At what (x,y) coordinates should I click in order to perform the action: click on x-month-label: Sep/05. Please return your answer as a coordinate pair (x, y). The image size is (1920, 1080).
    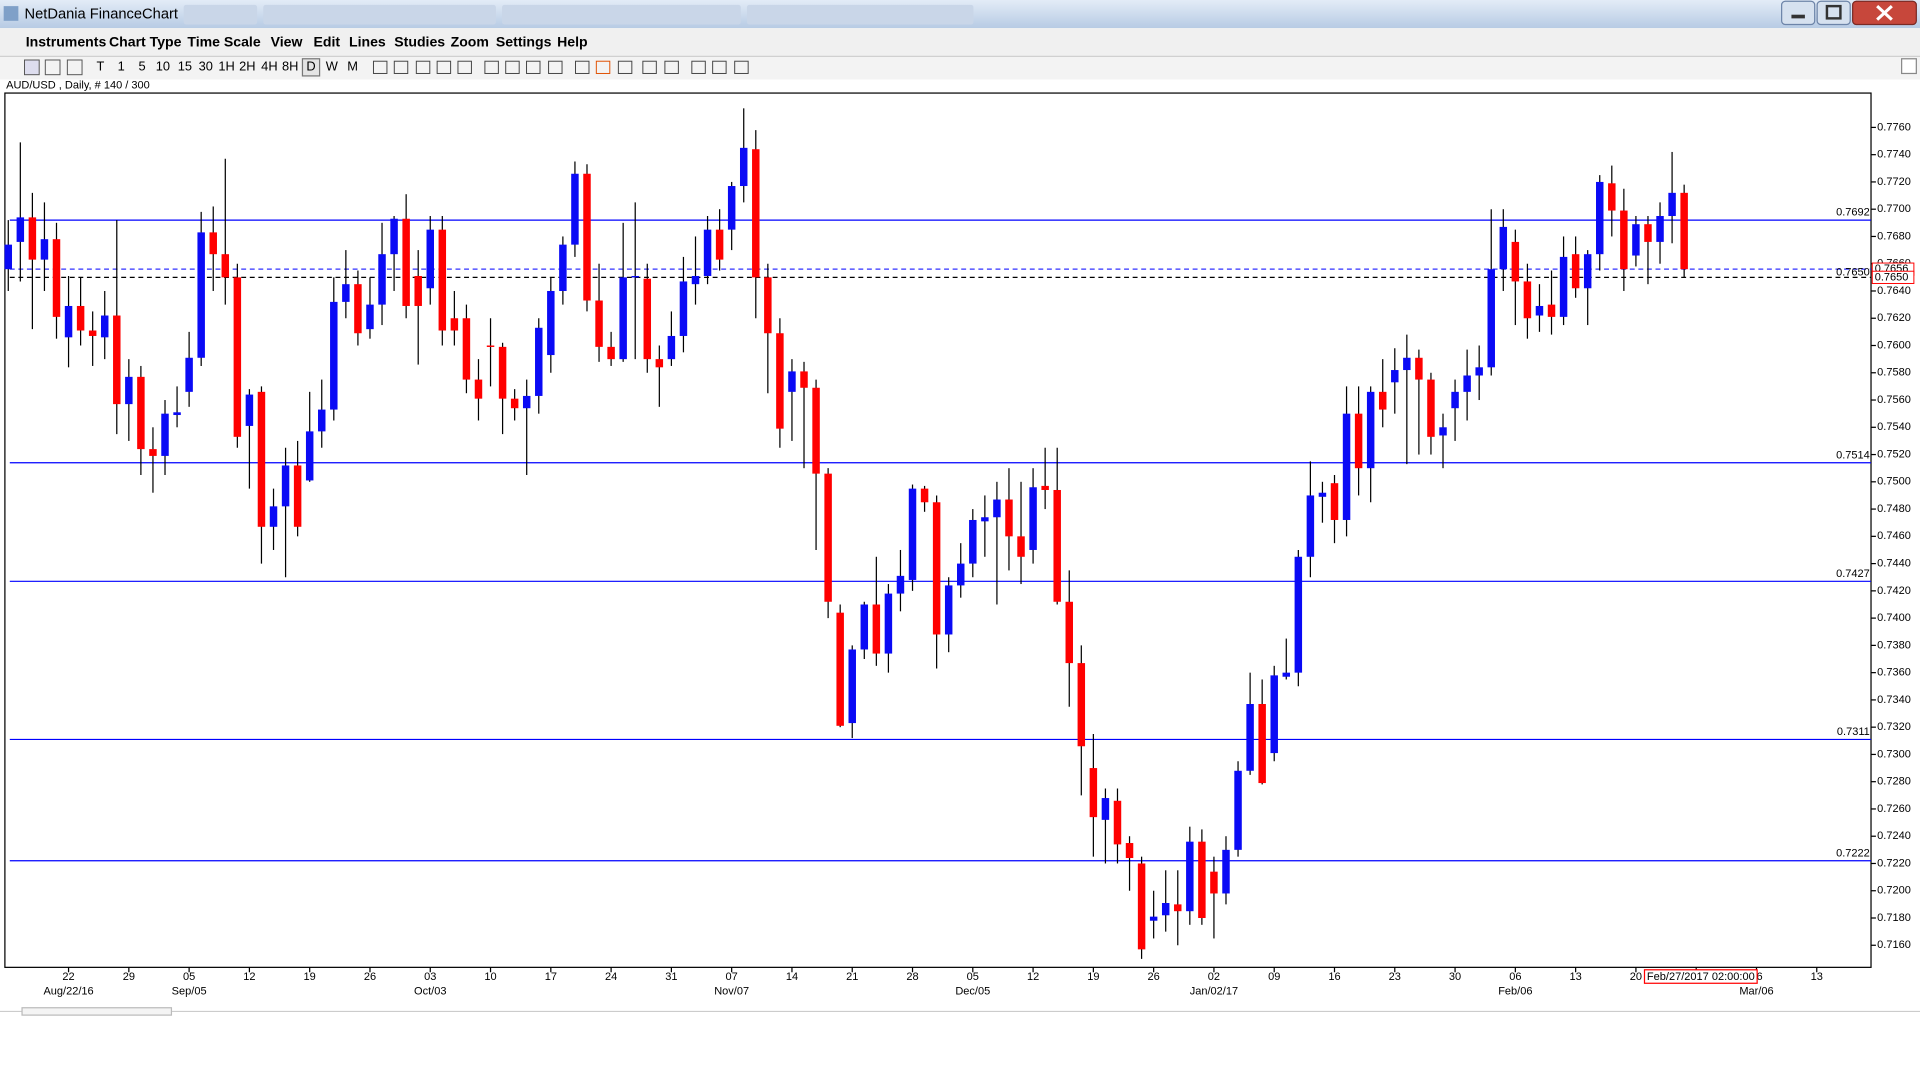
    Looking at the image, I should click on (189, 992).